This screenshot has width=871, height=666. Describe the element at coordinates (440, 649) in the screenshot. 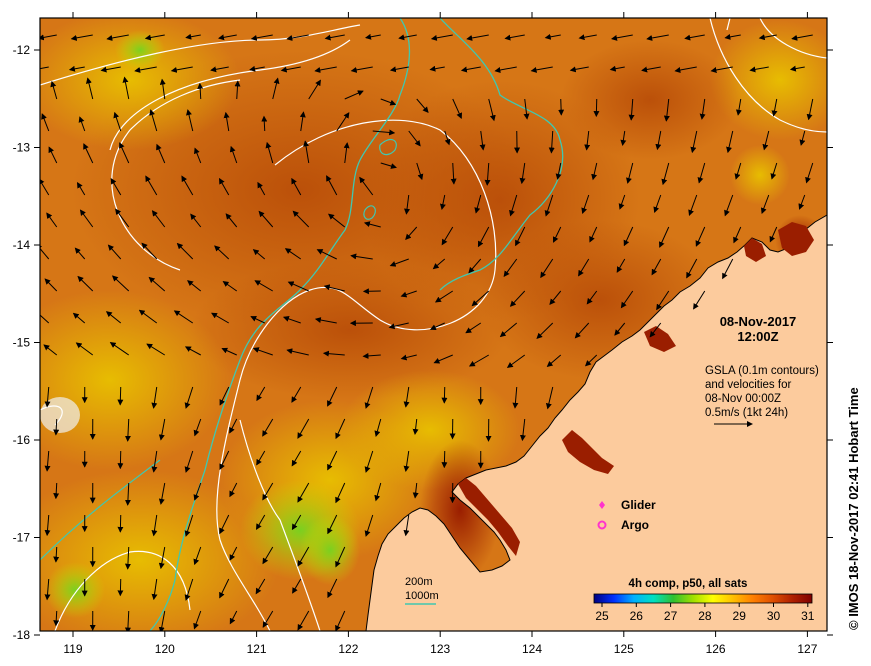

I see `x-tick-label: 123` at that location.